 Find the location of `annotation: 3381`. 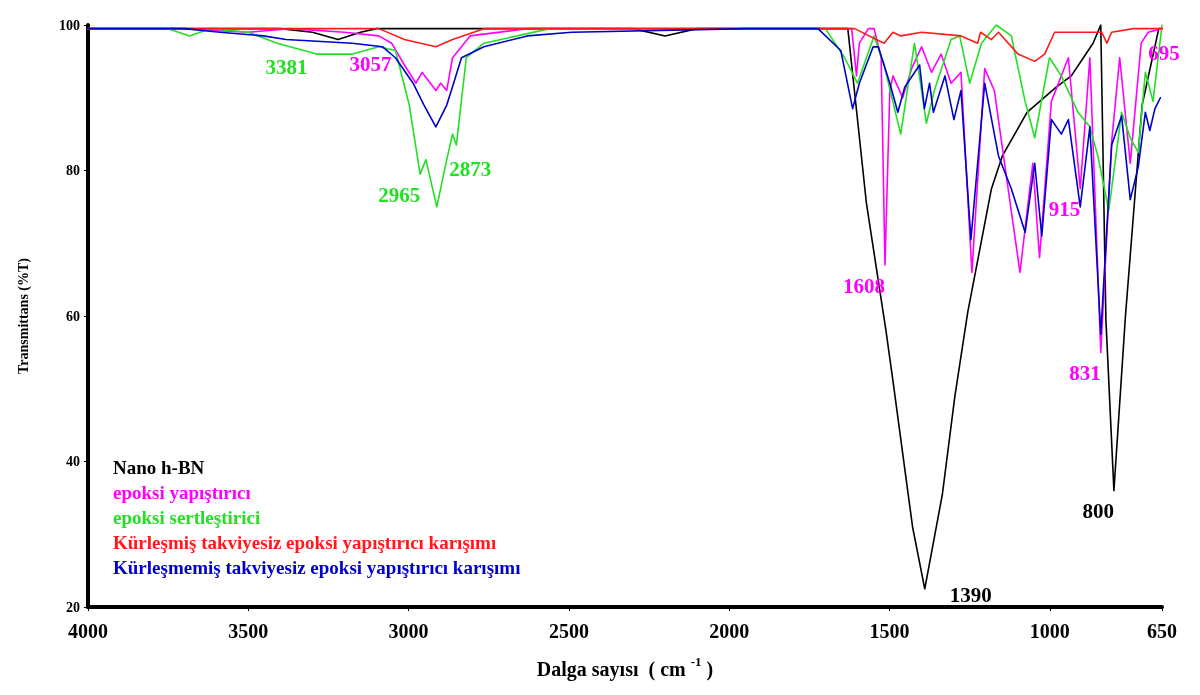

annotation: 3381 is located at coordinates (286, 67).